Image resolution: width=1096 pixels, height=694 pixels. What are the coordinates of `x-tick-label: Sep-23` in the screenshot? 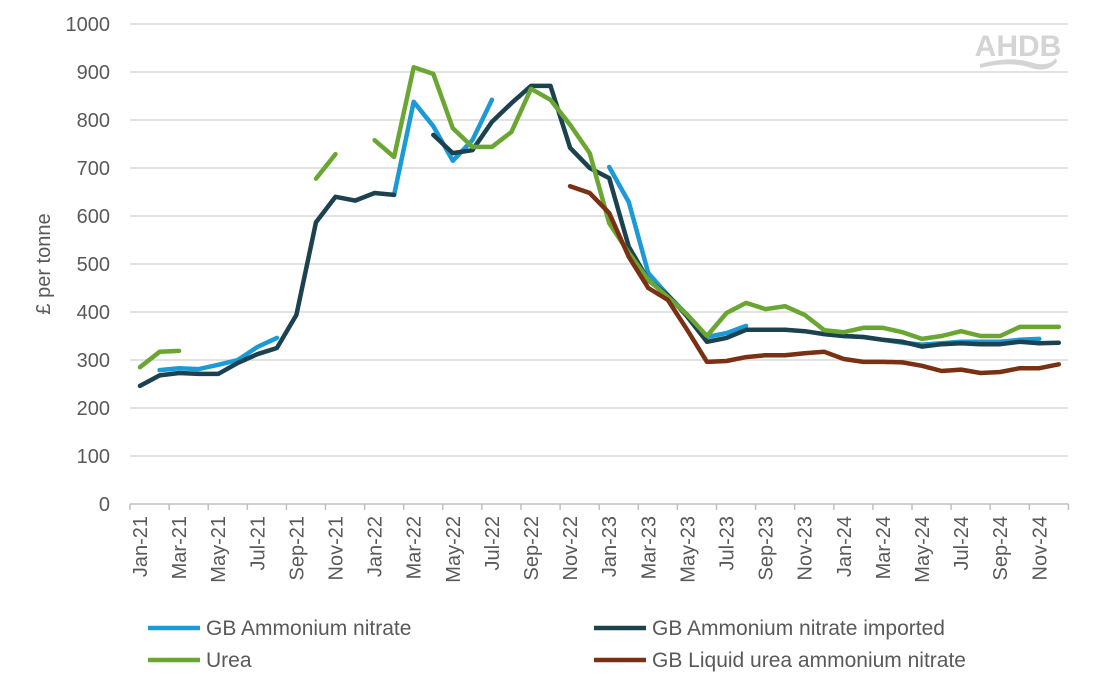 It's located at (767, 548).